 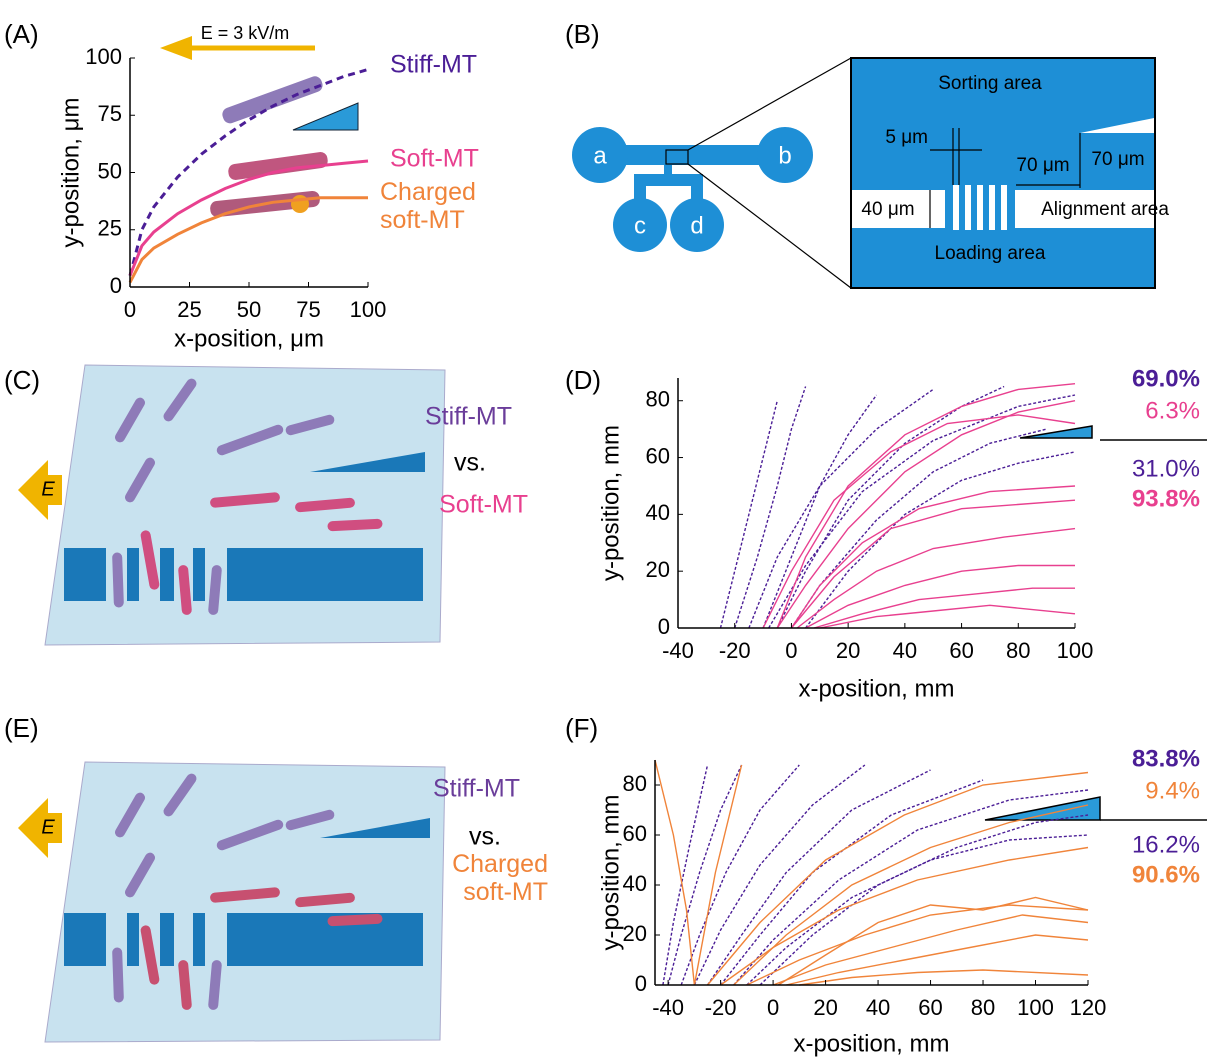 What do you see at coordinates (583, 380) in the screenshot?
I see `panel-label: (D)` at bounding box center [583, 380].